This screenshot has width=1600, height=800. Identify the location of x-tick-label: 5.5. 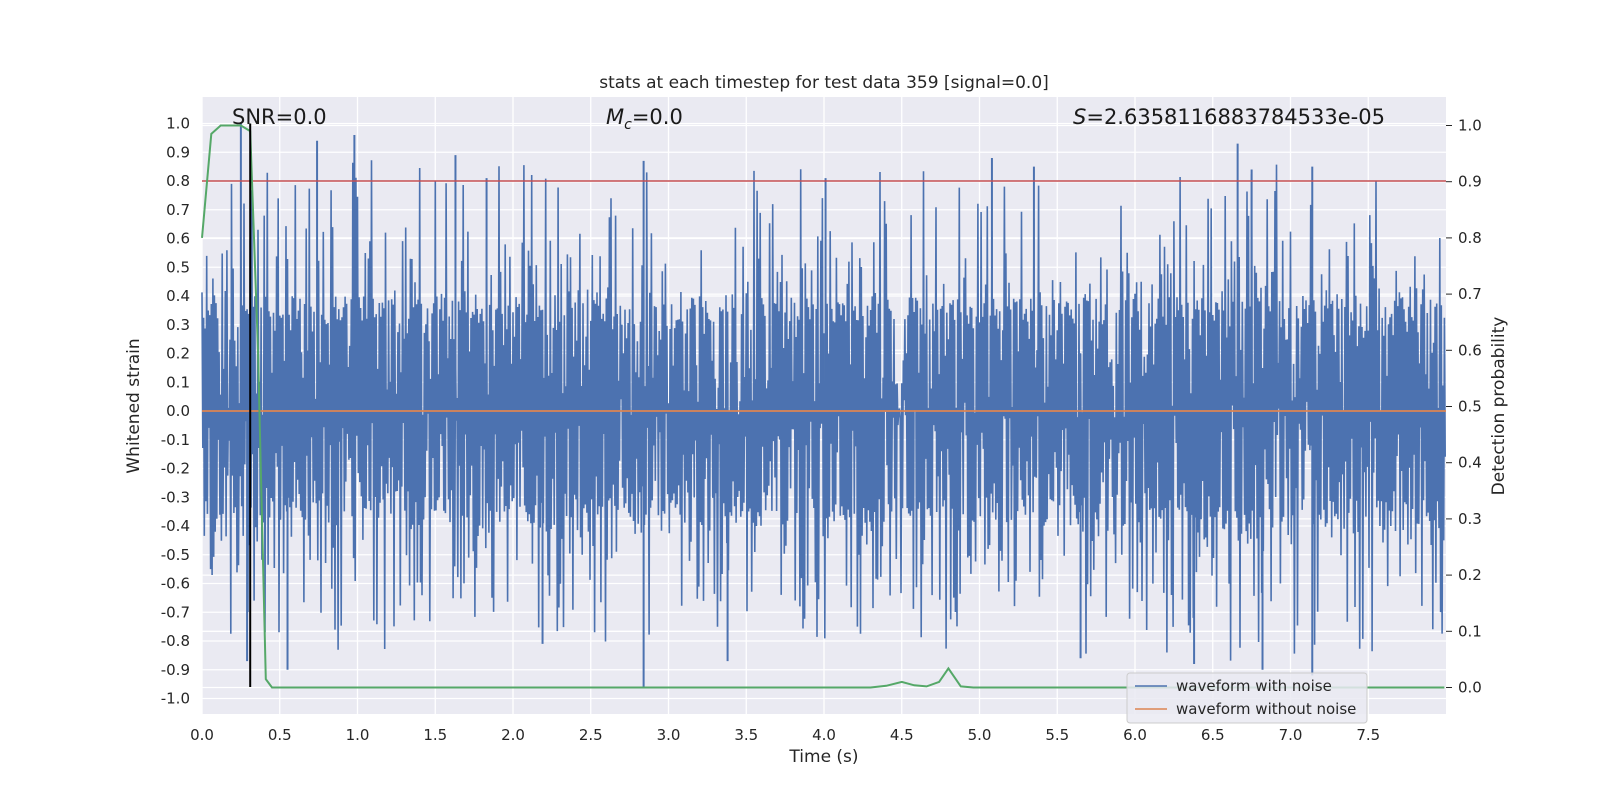
(1057, 735).